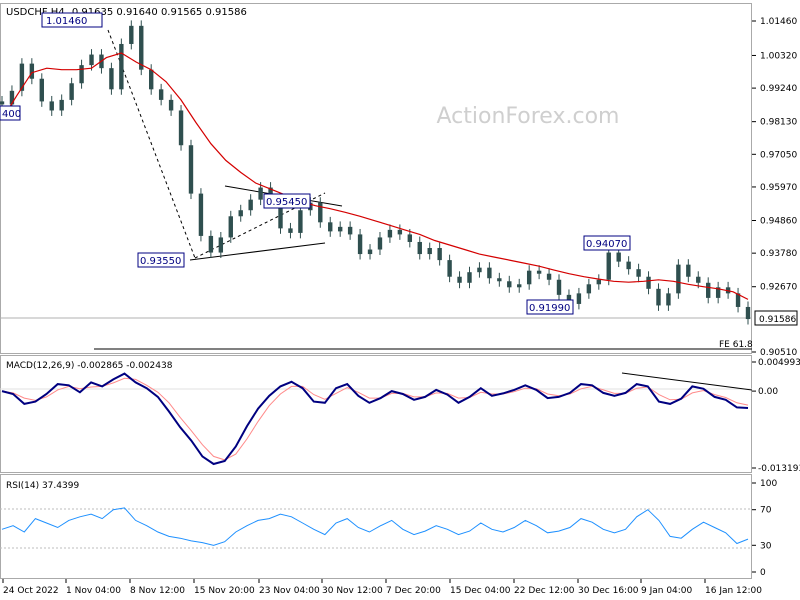 The image size is (800, 600). Describe the element at coordinates (778, 89) in the screenshot. I see `price-y-tick-label: 0.99240` at that location.